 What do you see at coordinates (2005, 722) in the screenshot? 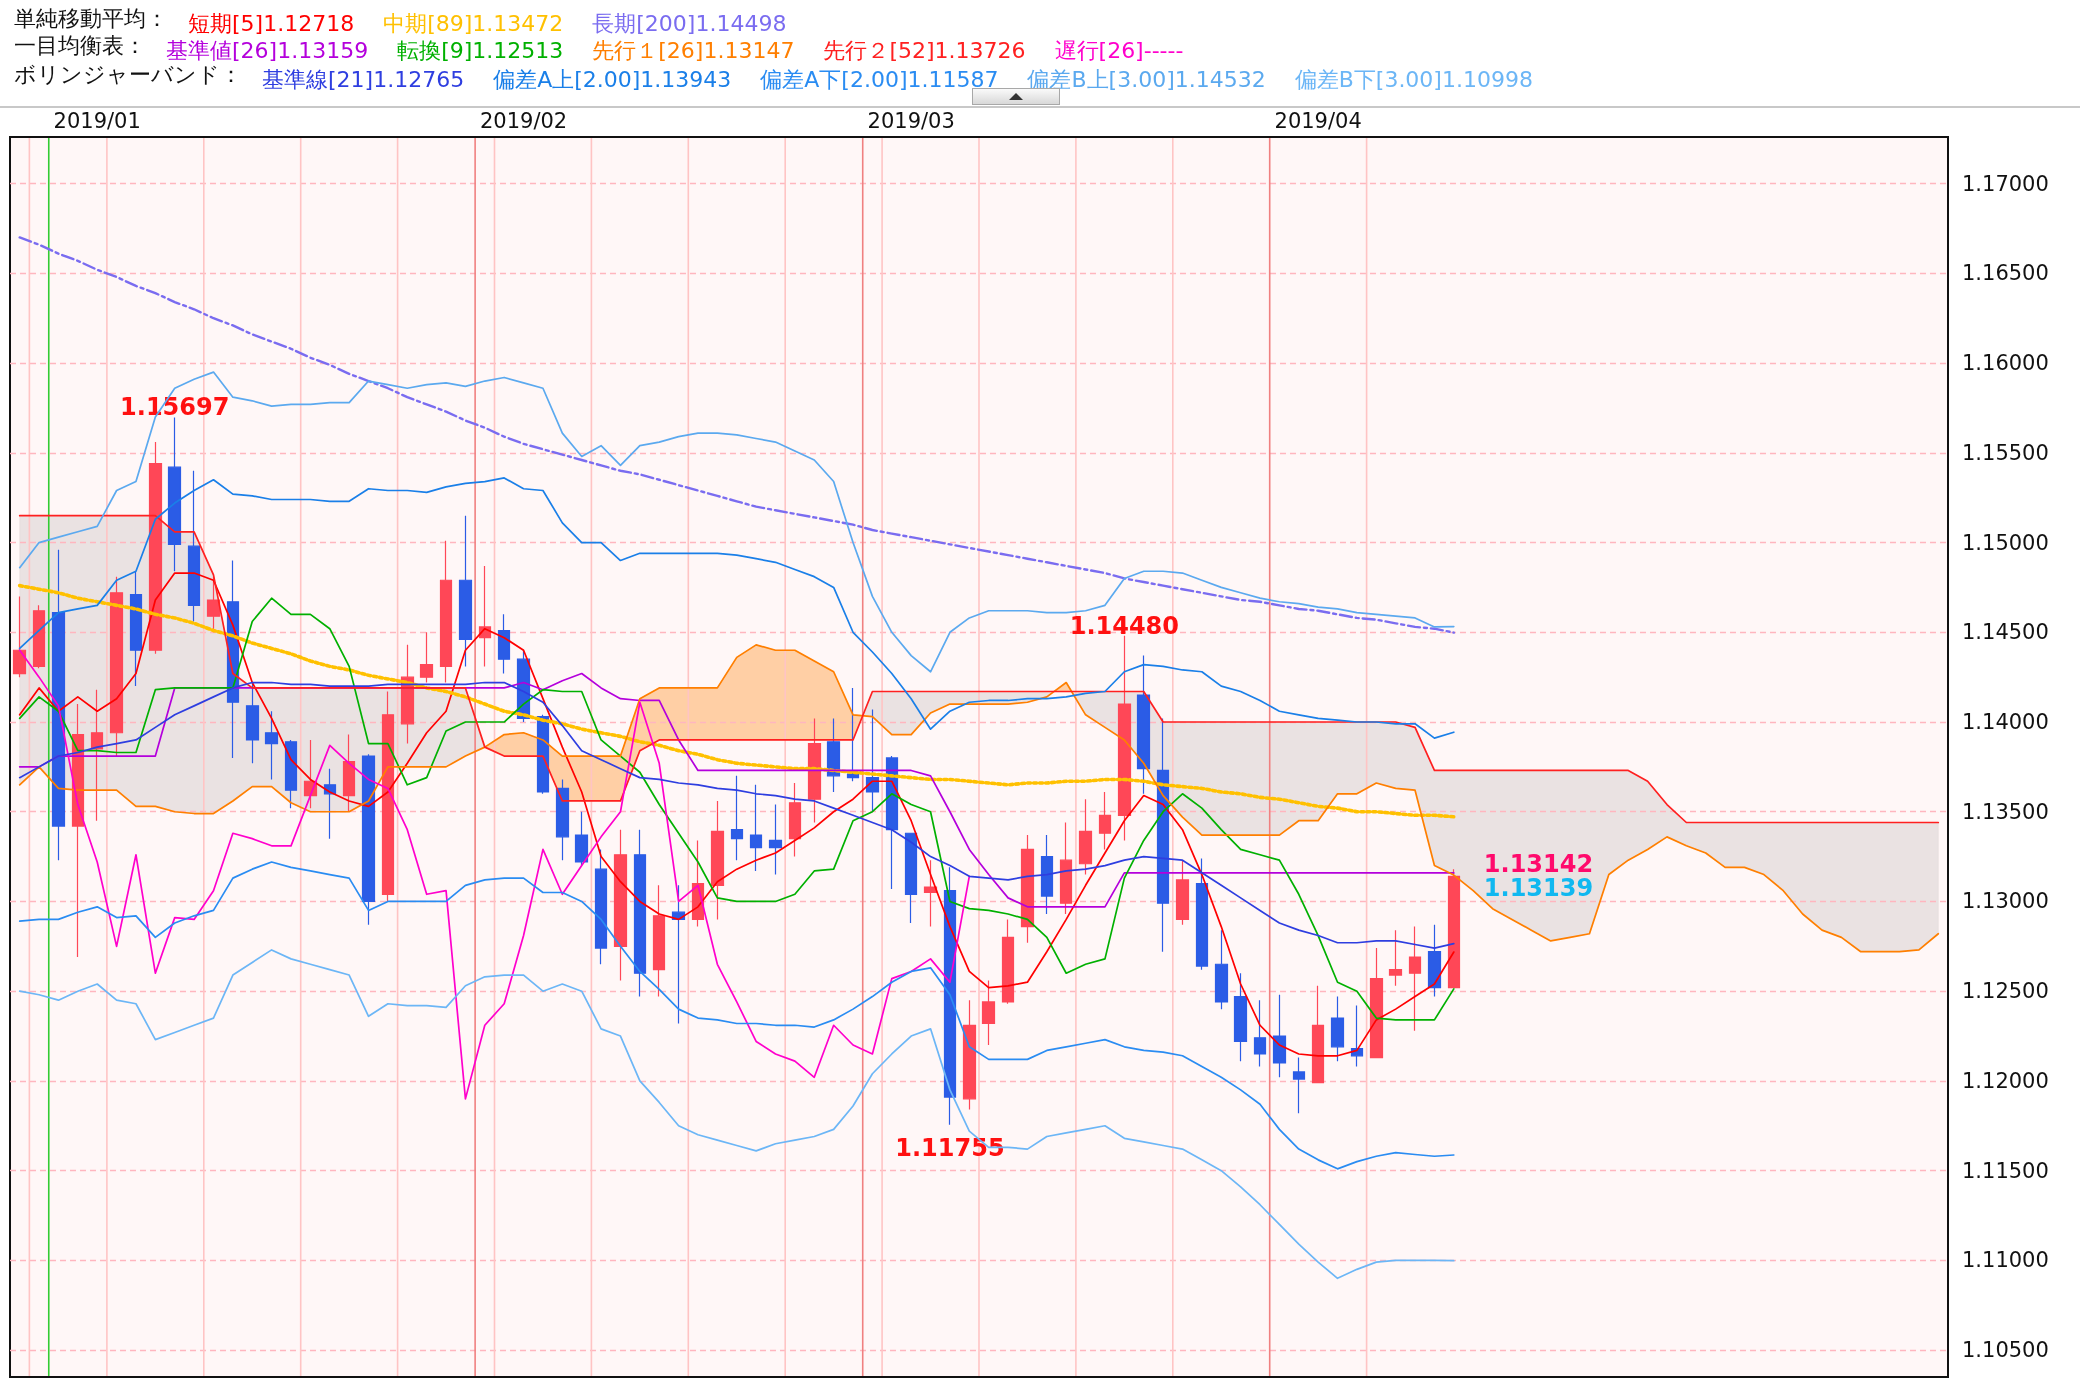
I see `y-tick-label: 1.14000` at bounding box center [2005, 722].